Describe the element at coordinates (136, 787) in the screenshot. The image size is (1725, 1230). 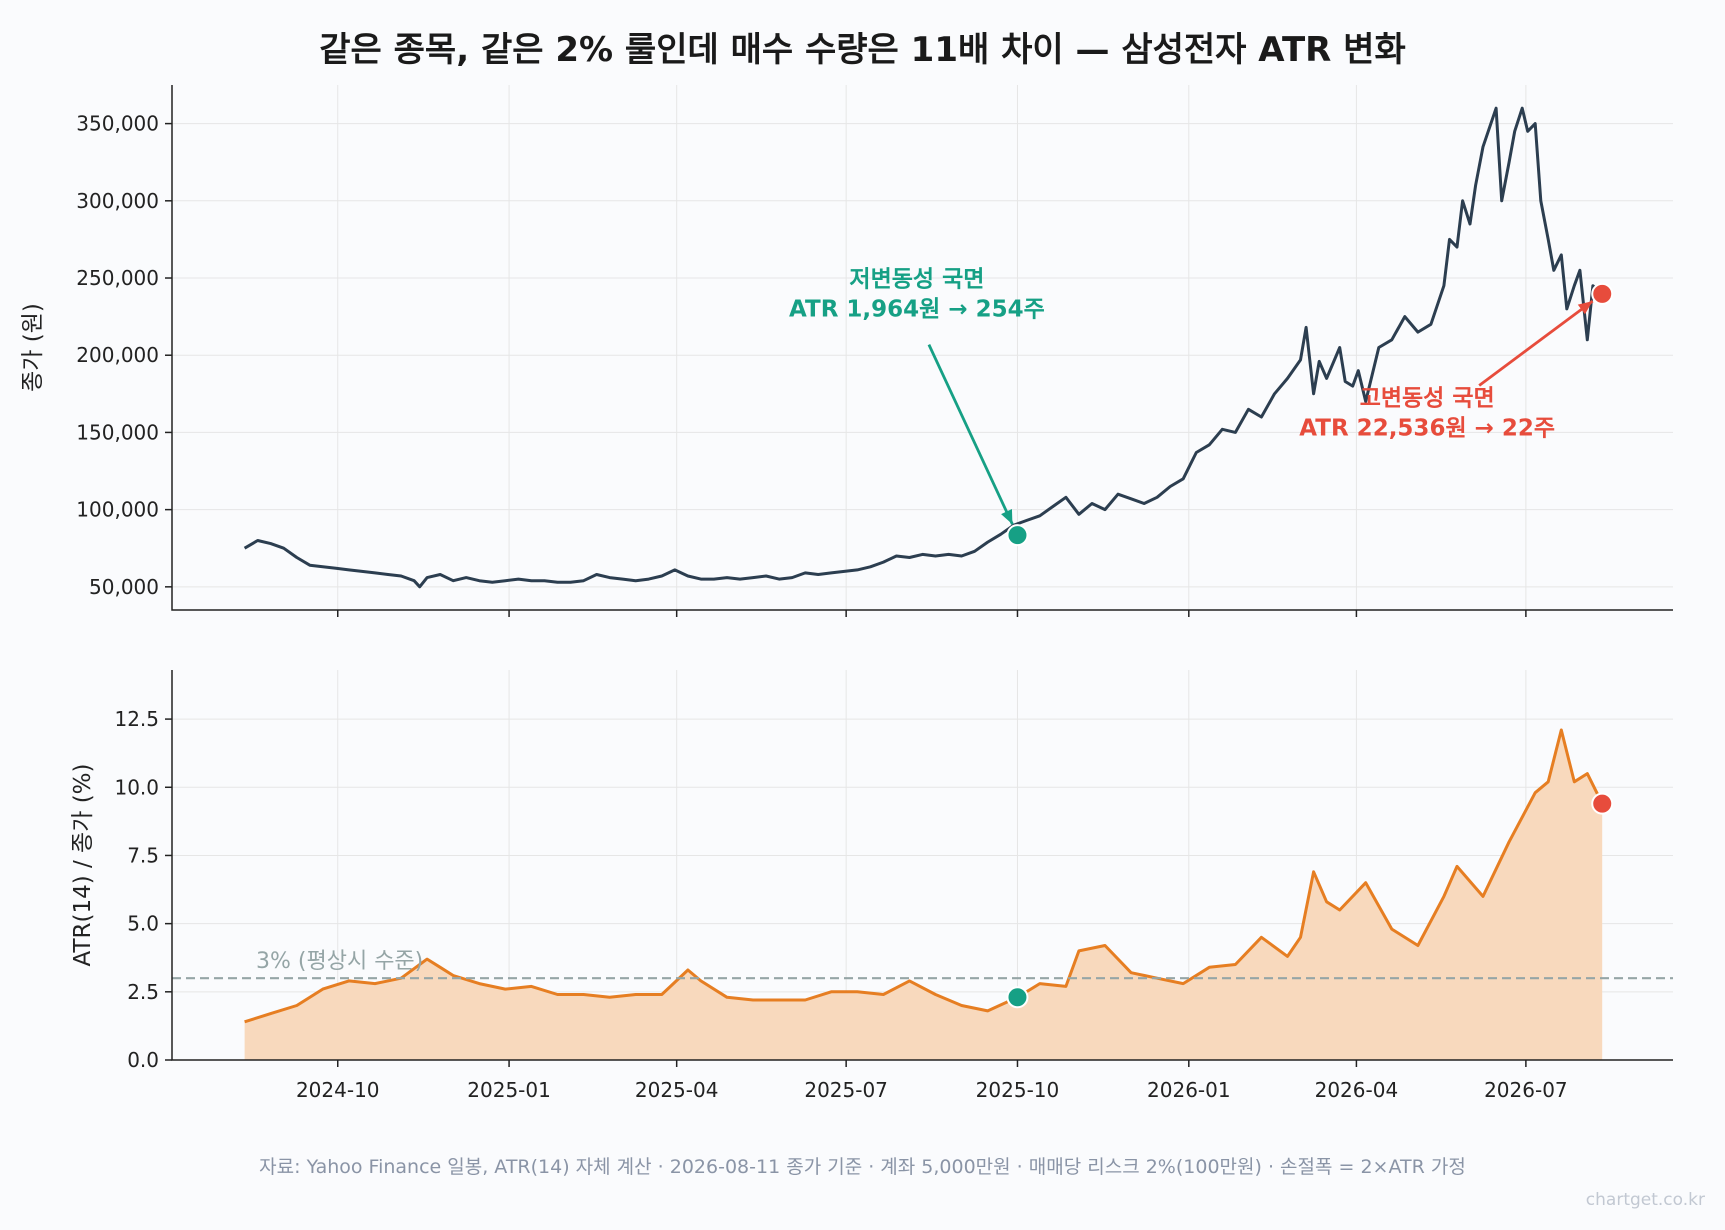
I see `y-tick-label: 10.0` at that location.